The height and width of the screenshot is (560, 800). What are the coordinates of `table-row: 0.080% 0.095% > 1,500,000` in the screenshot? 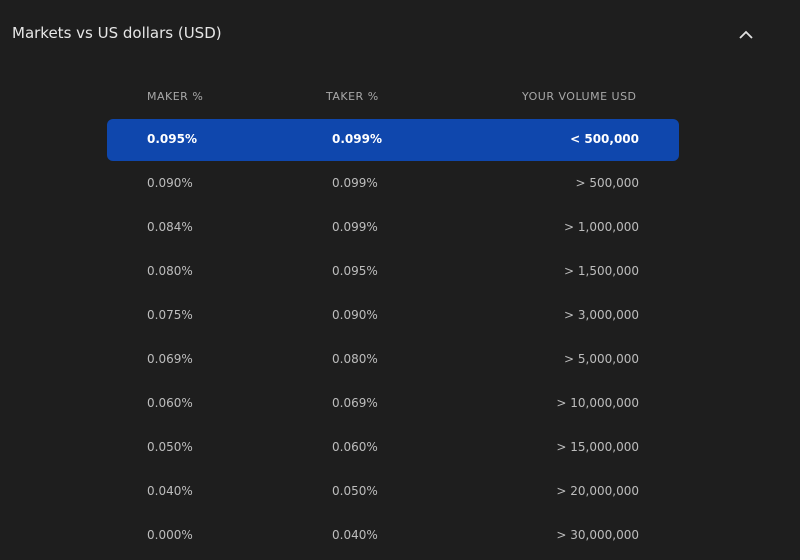 It's located at (393, 272).